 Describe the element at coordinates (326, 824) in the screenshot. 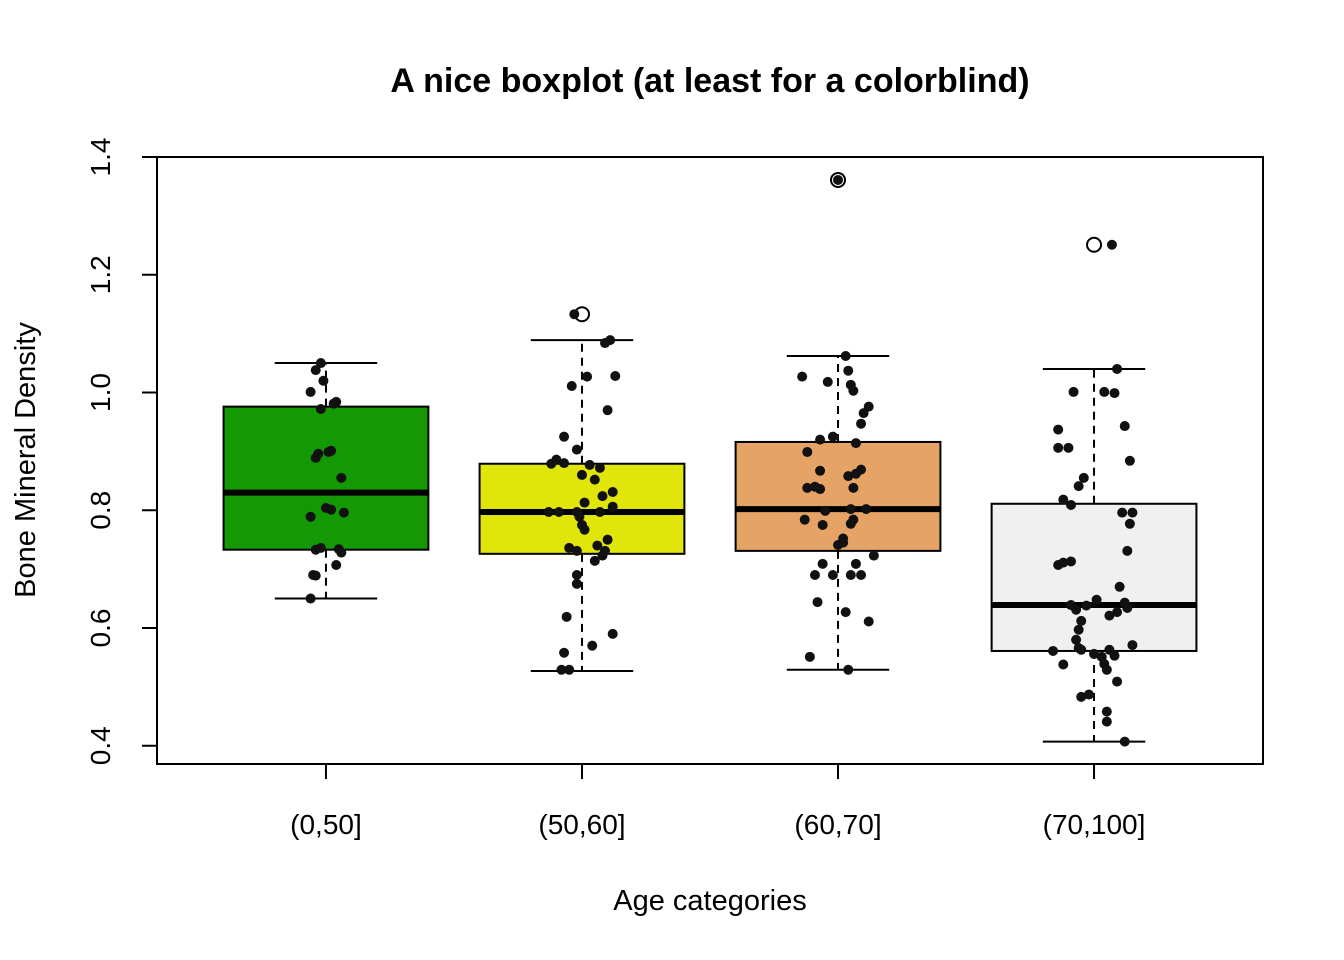

I see `x-tick-label: (0,50]` at that location.